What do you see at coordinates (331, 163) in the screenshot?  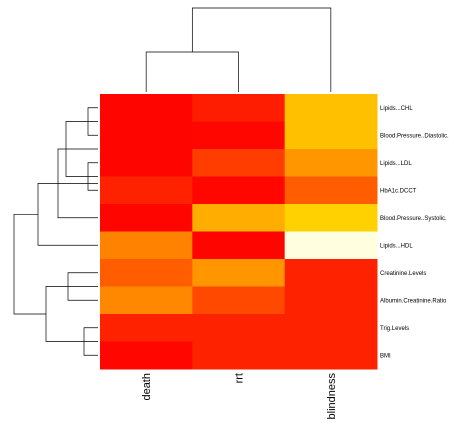 I see `heatmap-cell-lipids-ldl-blindness` at bounding box center [331, 163].